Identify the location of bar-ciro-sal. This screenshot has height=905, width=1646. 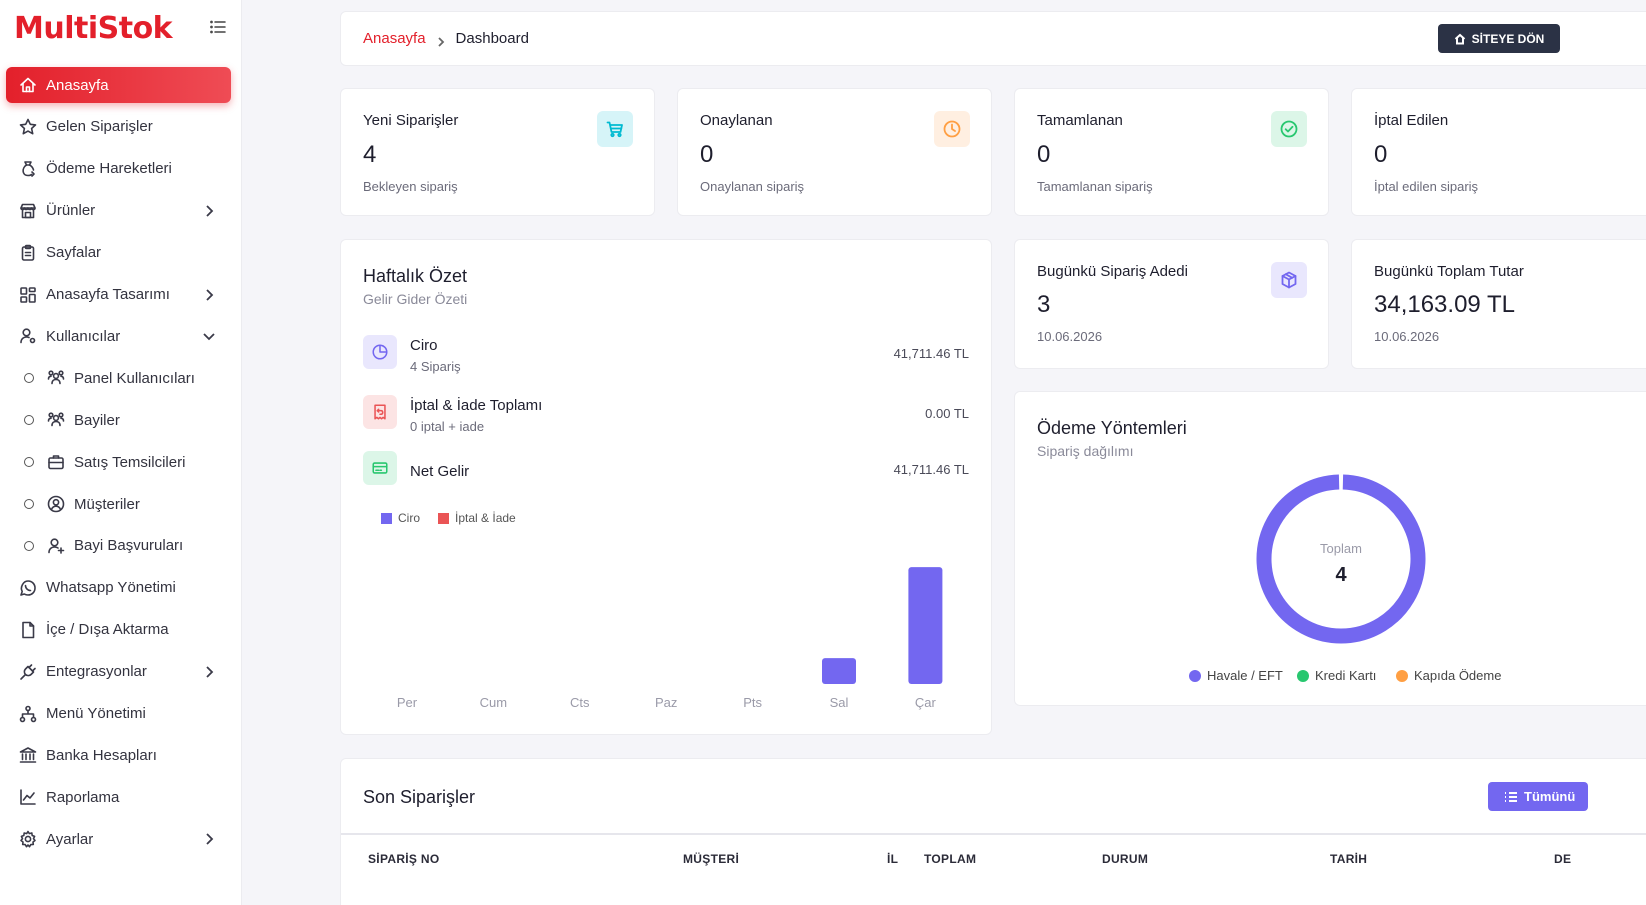
(839, 671).